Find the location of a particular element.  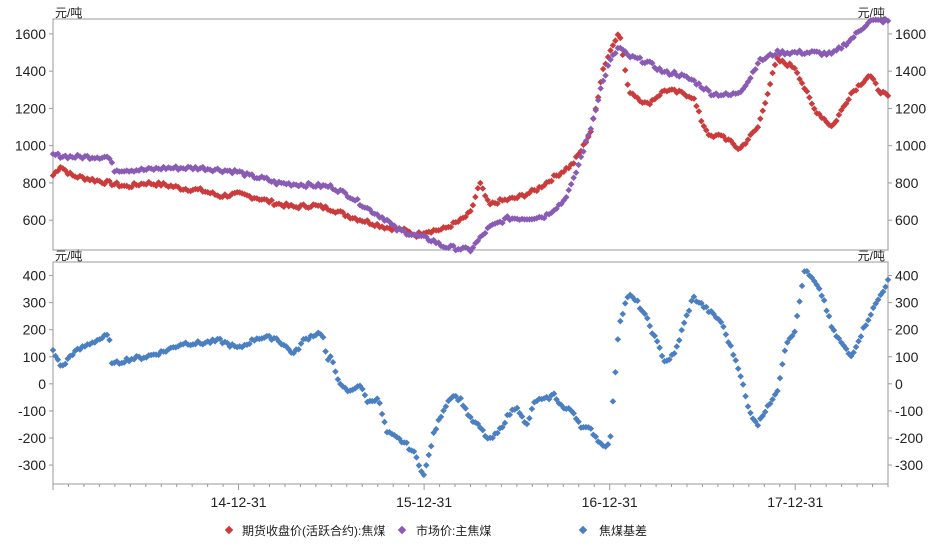

legend-item-market-price: 市场价:主焦煤 is located at coordinates (444, 530).